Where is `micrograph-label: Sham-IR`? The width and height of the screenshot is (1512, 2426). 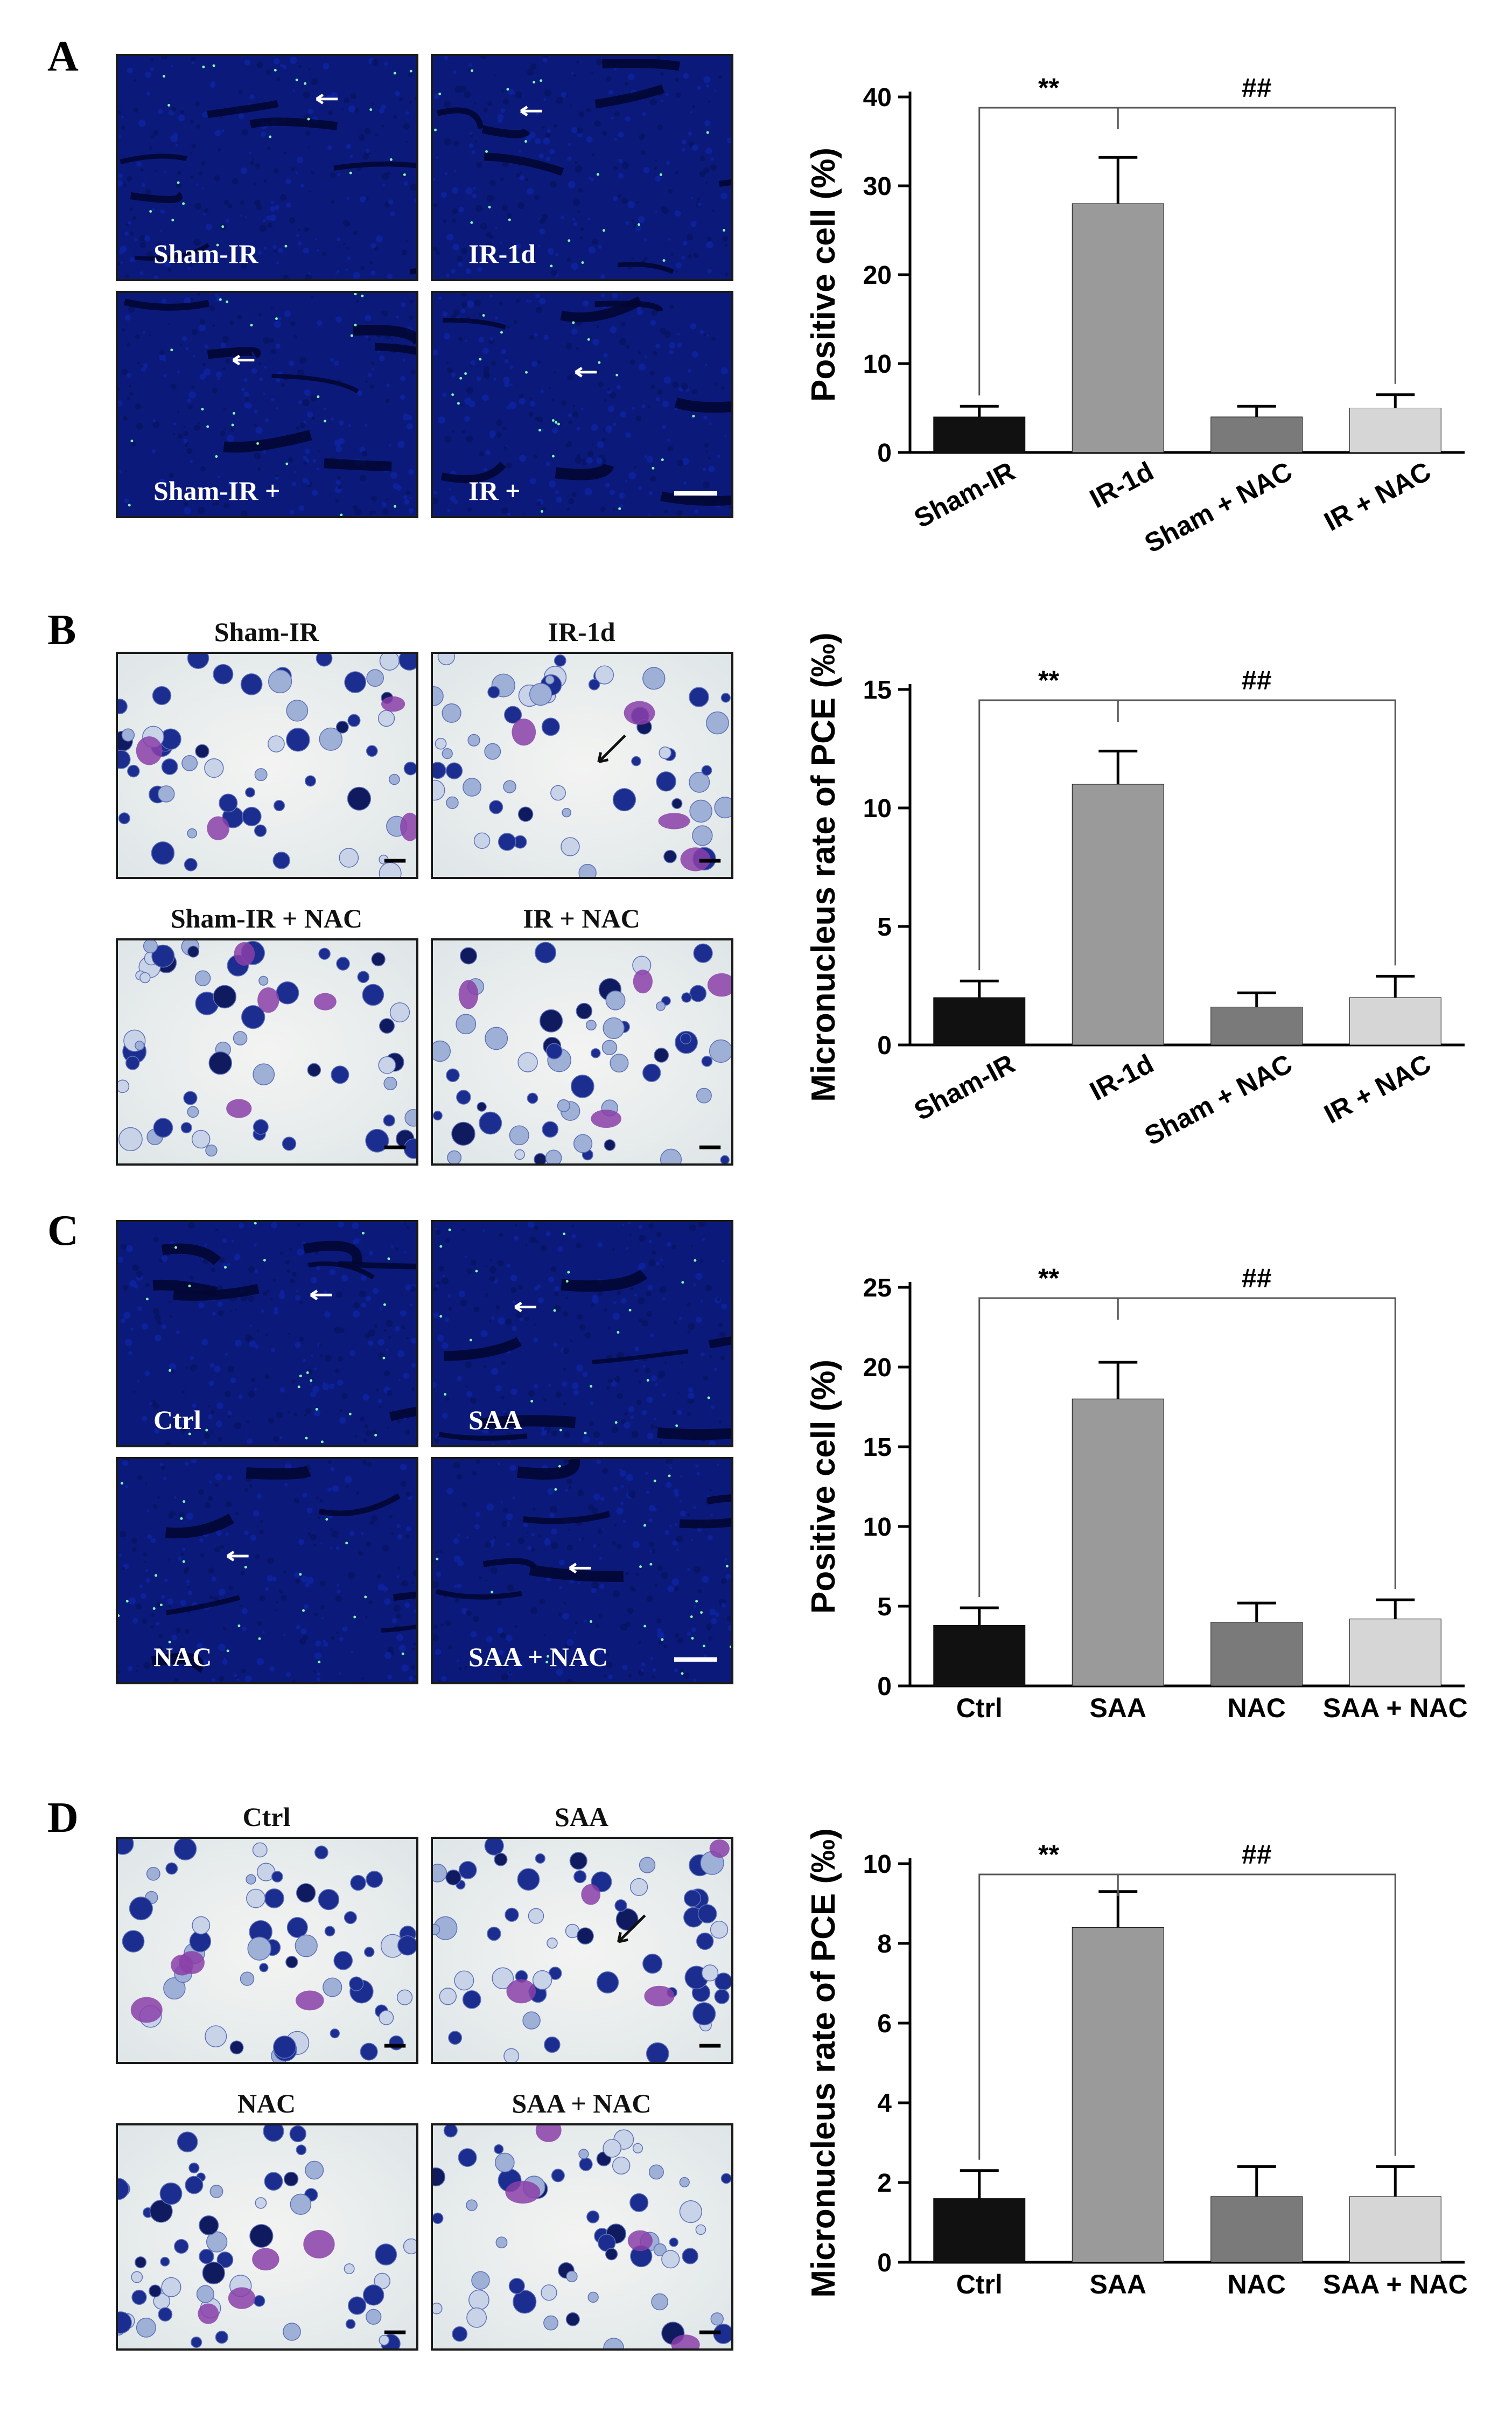
micrograph-label: Sham-IR is located at coordinates (205, 254).